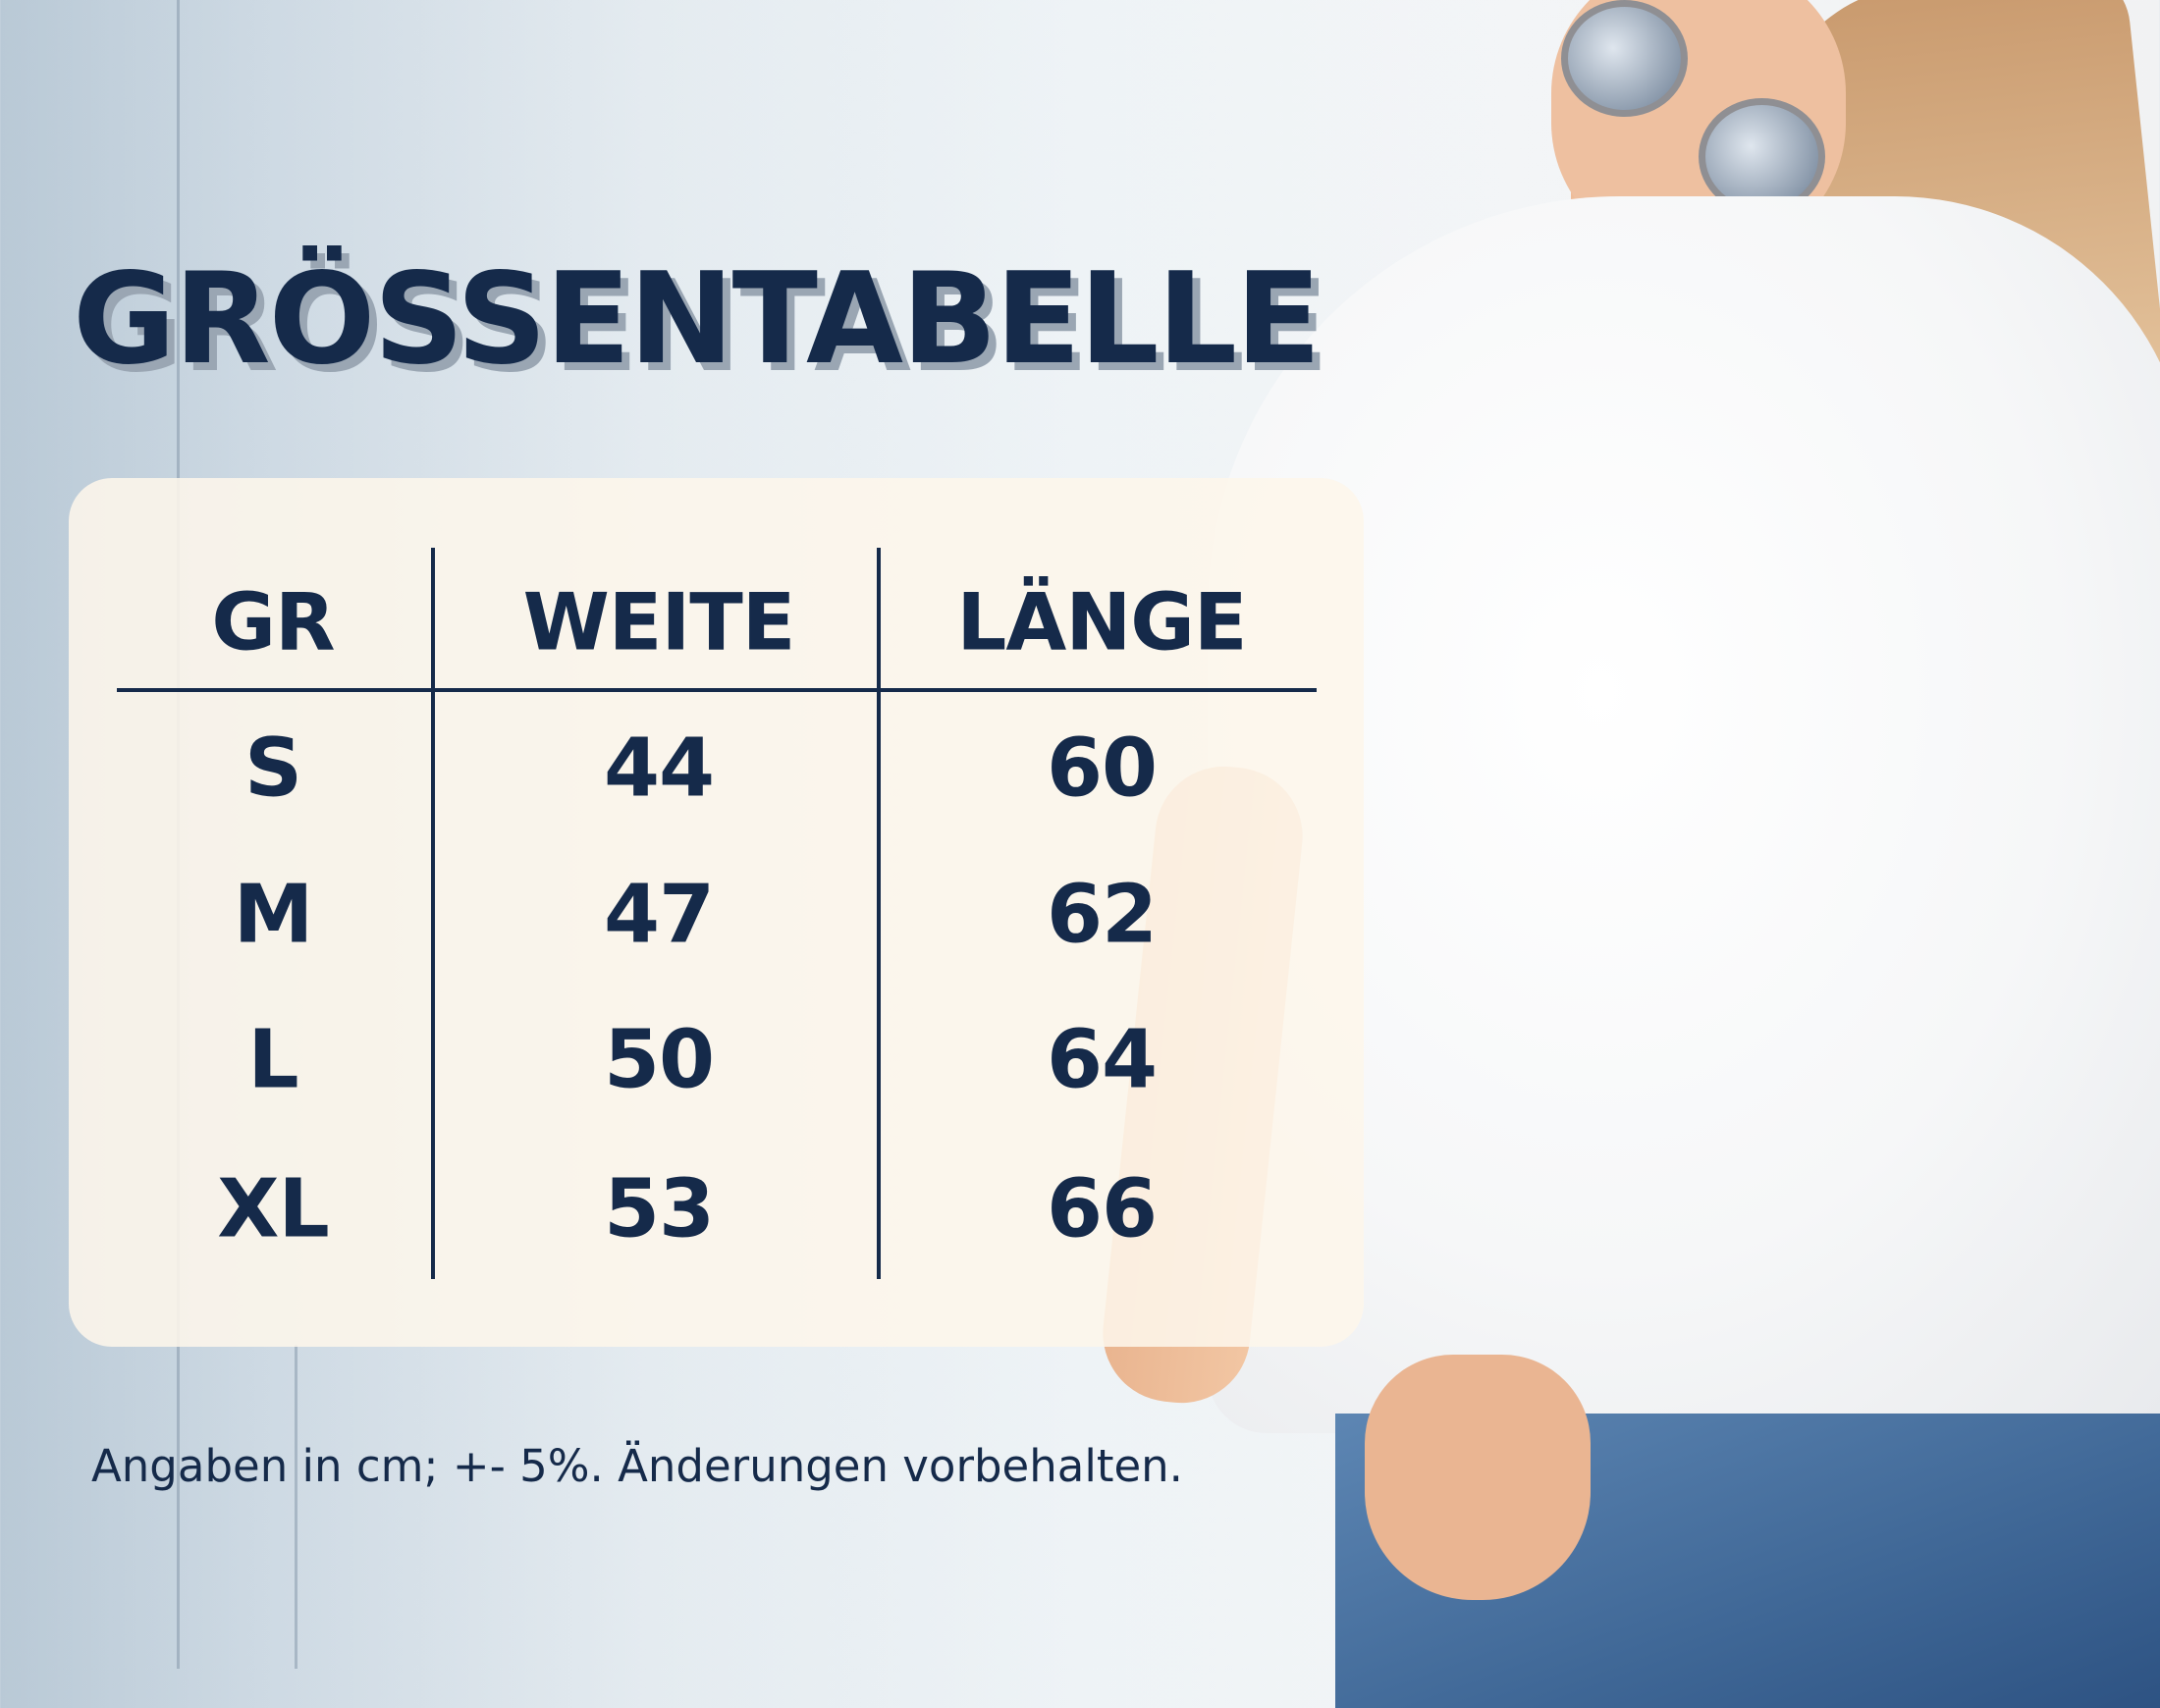 Image resolution: width=2160 pixels, height=1708 pixels. What do you see at coordinates (296, 1507) in the screenshot?
I see `background-door-edge` at bounding box center [296, 1507].